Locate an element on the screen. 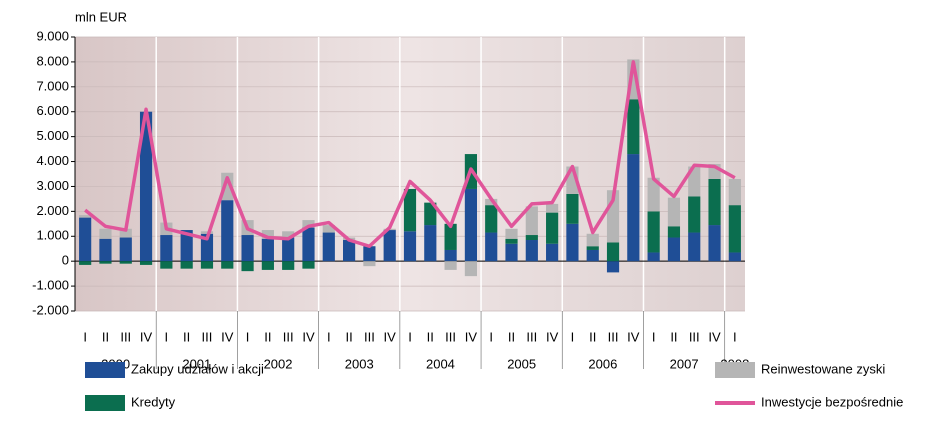 This screenshot has height=442, width=952. y-axis-label: mln EUR is located at coordinates (101, 16).